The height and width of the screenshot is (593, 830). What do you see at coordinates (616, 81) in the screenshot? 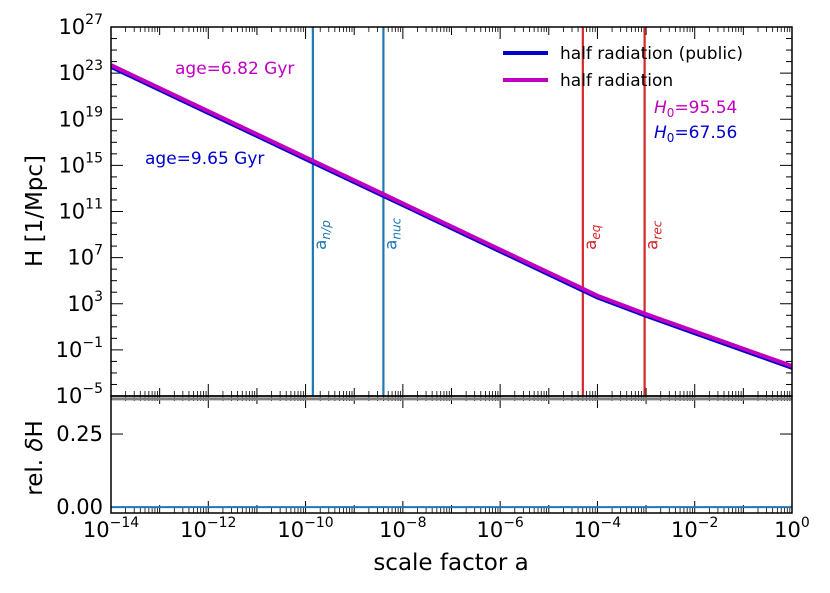
I see `legend-label-half: half radiation` at bounding box center [616, 81].